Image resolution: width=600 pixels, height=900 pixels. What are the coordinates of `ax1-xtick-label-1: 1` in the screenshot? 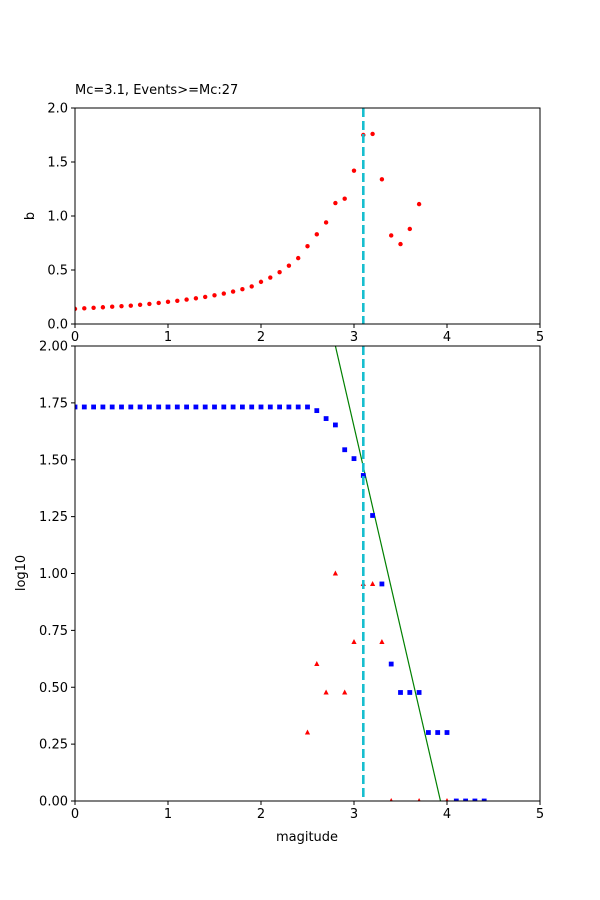 It's located at (168, 814).